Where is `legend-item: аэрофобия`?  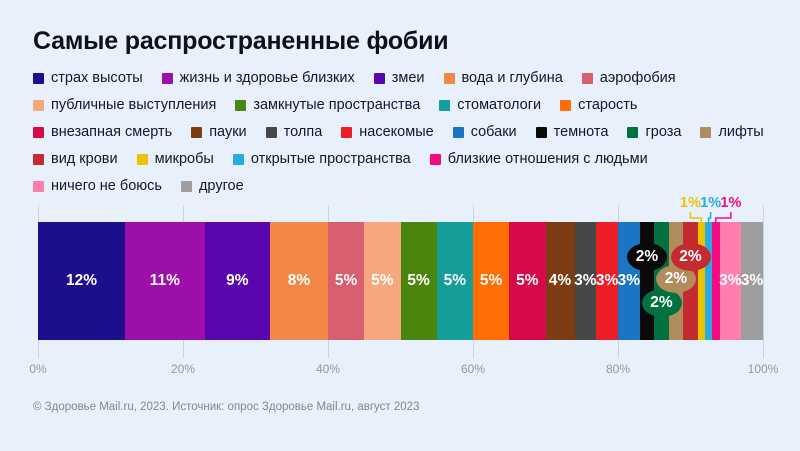
legend-item: аэрофобия is located at coordinates (628, 78).